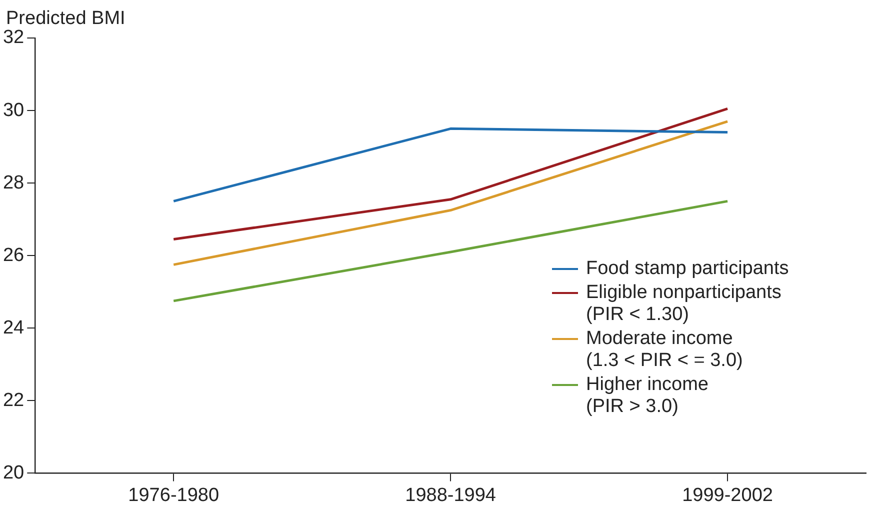 Image resolution: width=874 pixels, height=514 pixels. I want to click on legend-label: Eligible nonparticipants (PIR < 1.30), so click(684, 304).